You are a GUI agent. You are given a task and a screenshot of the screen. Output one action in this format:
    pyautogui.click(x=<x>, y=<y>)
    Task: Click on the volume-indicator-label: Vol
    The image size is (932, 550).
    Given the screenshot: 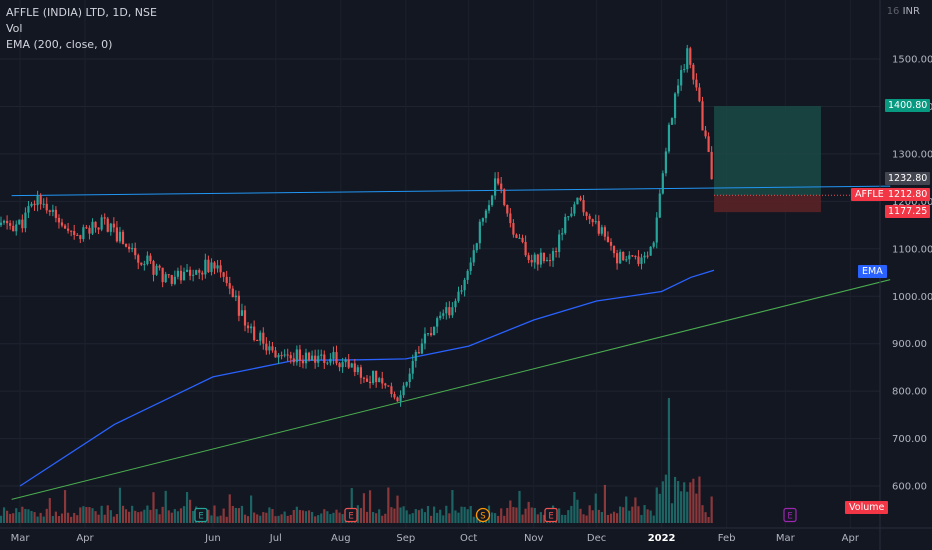 What is the action you would take?
    pyautogui.click(x=14, y=28)
    